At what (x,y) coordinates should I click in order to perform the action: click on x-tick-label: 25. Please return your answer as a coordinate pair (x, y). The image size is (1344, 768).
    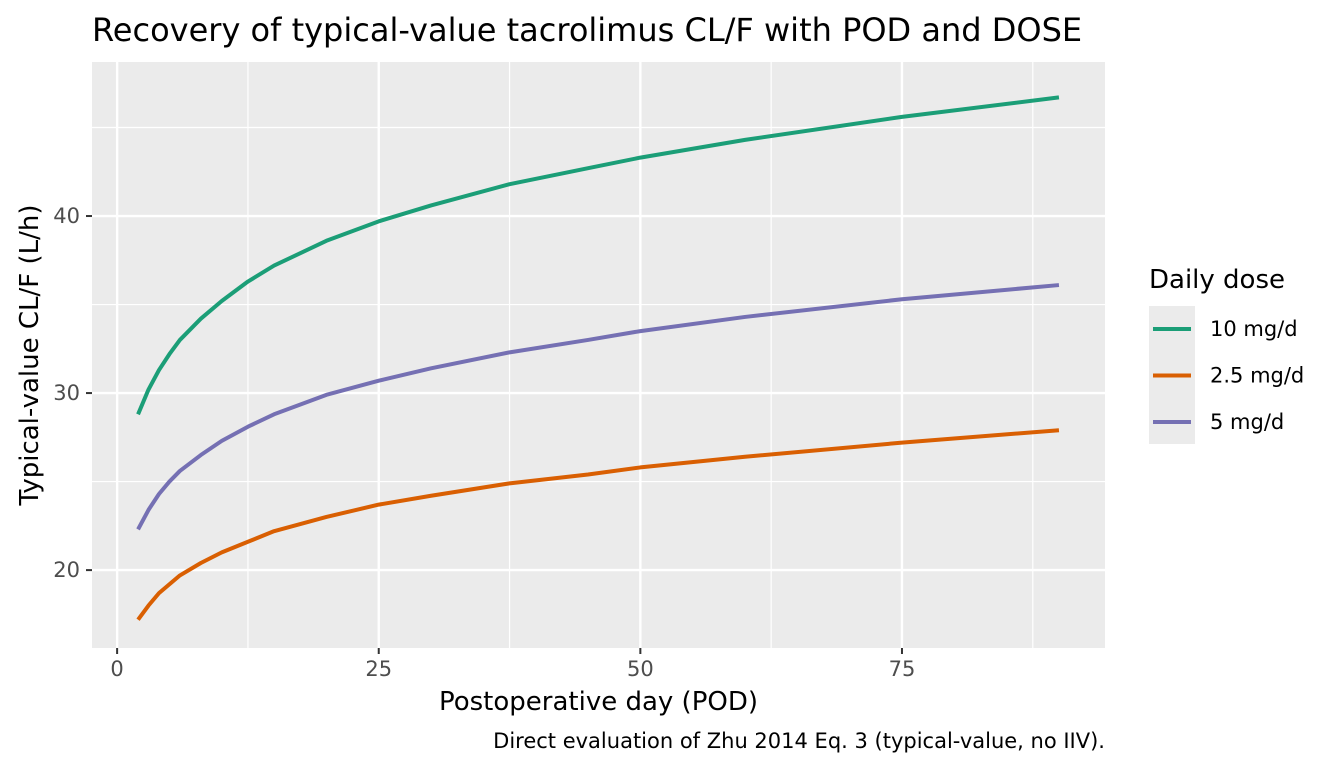
    Looking at the image, I should click on (378, 669).